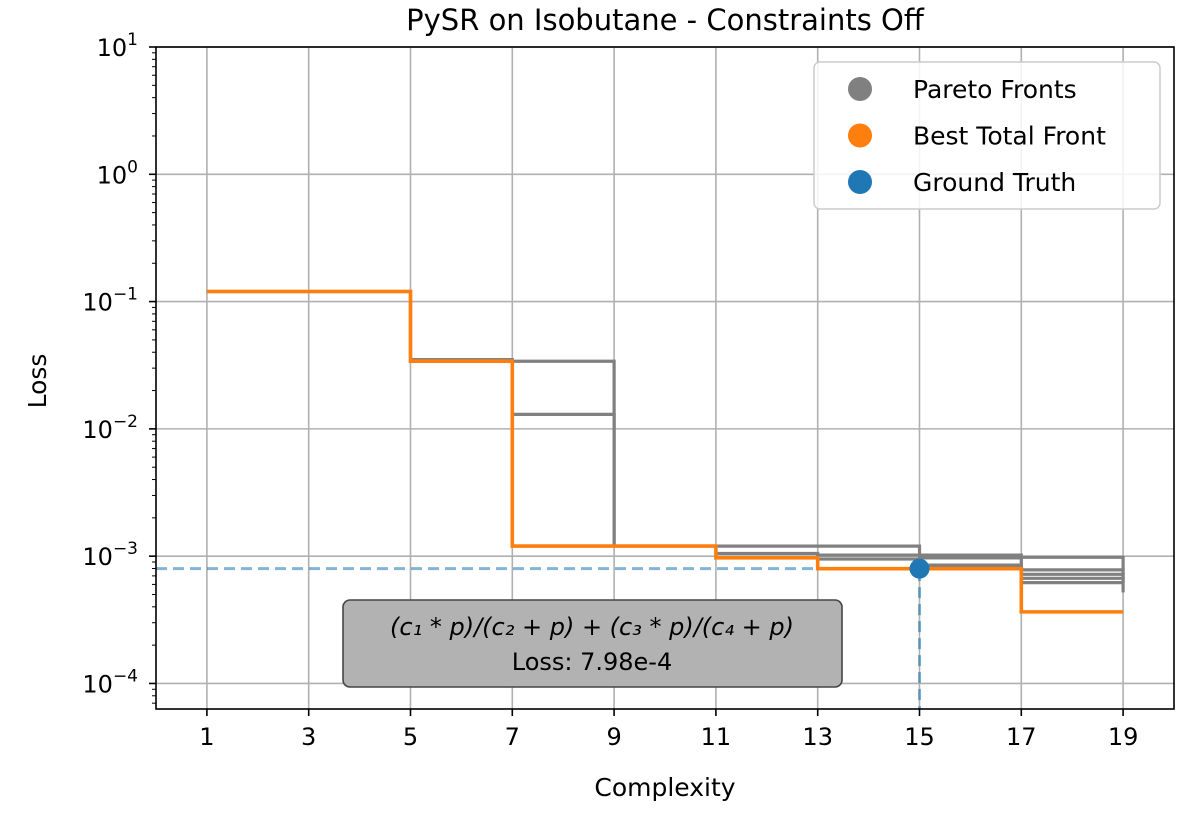 The width and height of the screenshot is (1196, 825). I want to click on y-axis-label: Loss, so click(37, 381).